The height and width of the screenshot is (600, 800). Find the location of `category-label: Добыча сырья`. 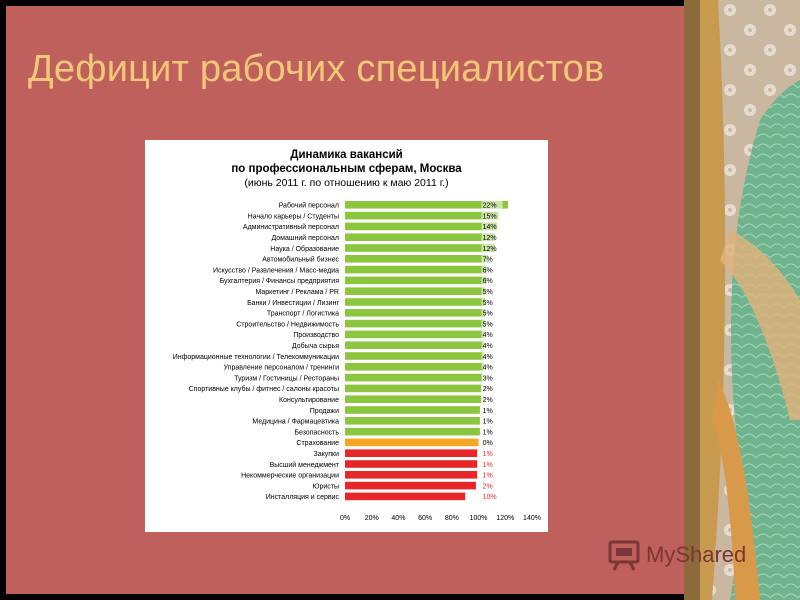

category-label: Добыча сырья is located at coordinates (315, 346).